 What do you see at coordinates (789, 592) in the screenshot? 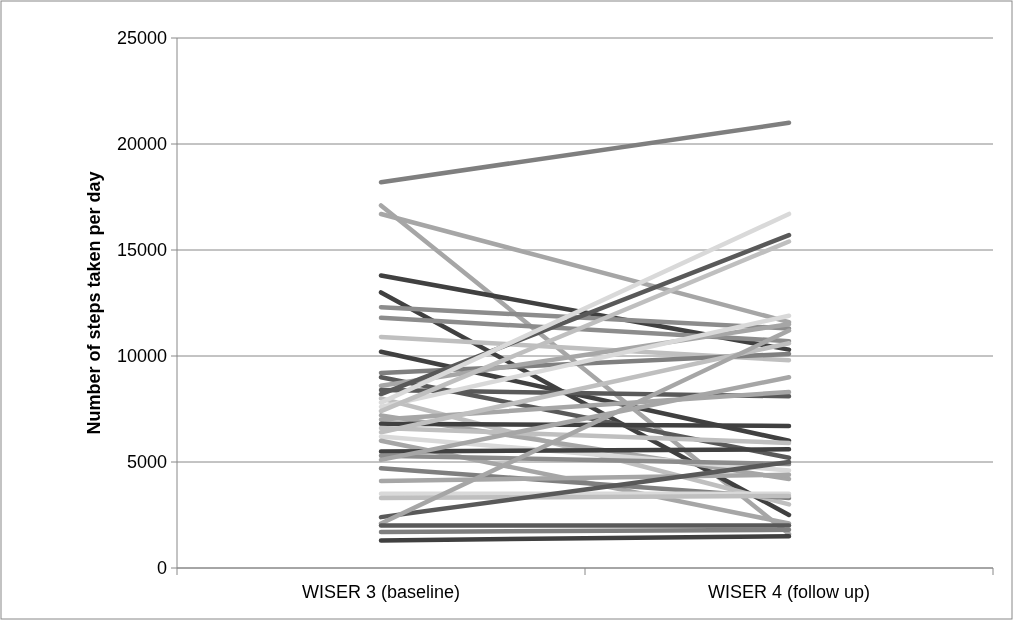
I see `x-tick-label: WISER 4 (follow up)` at bounding box center [789, 592].